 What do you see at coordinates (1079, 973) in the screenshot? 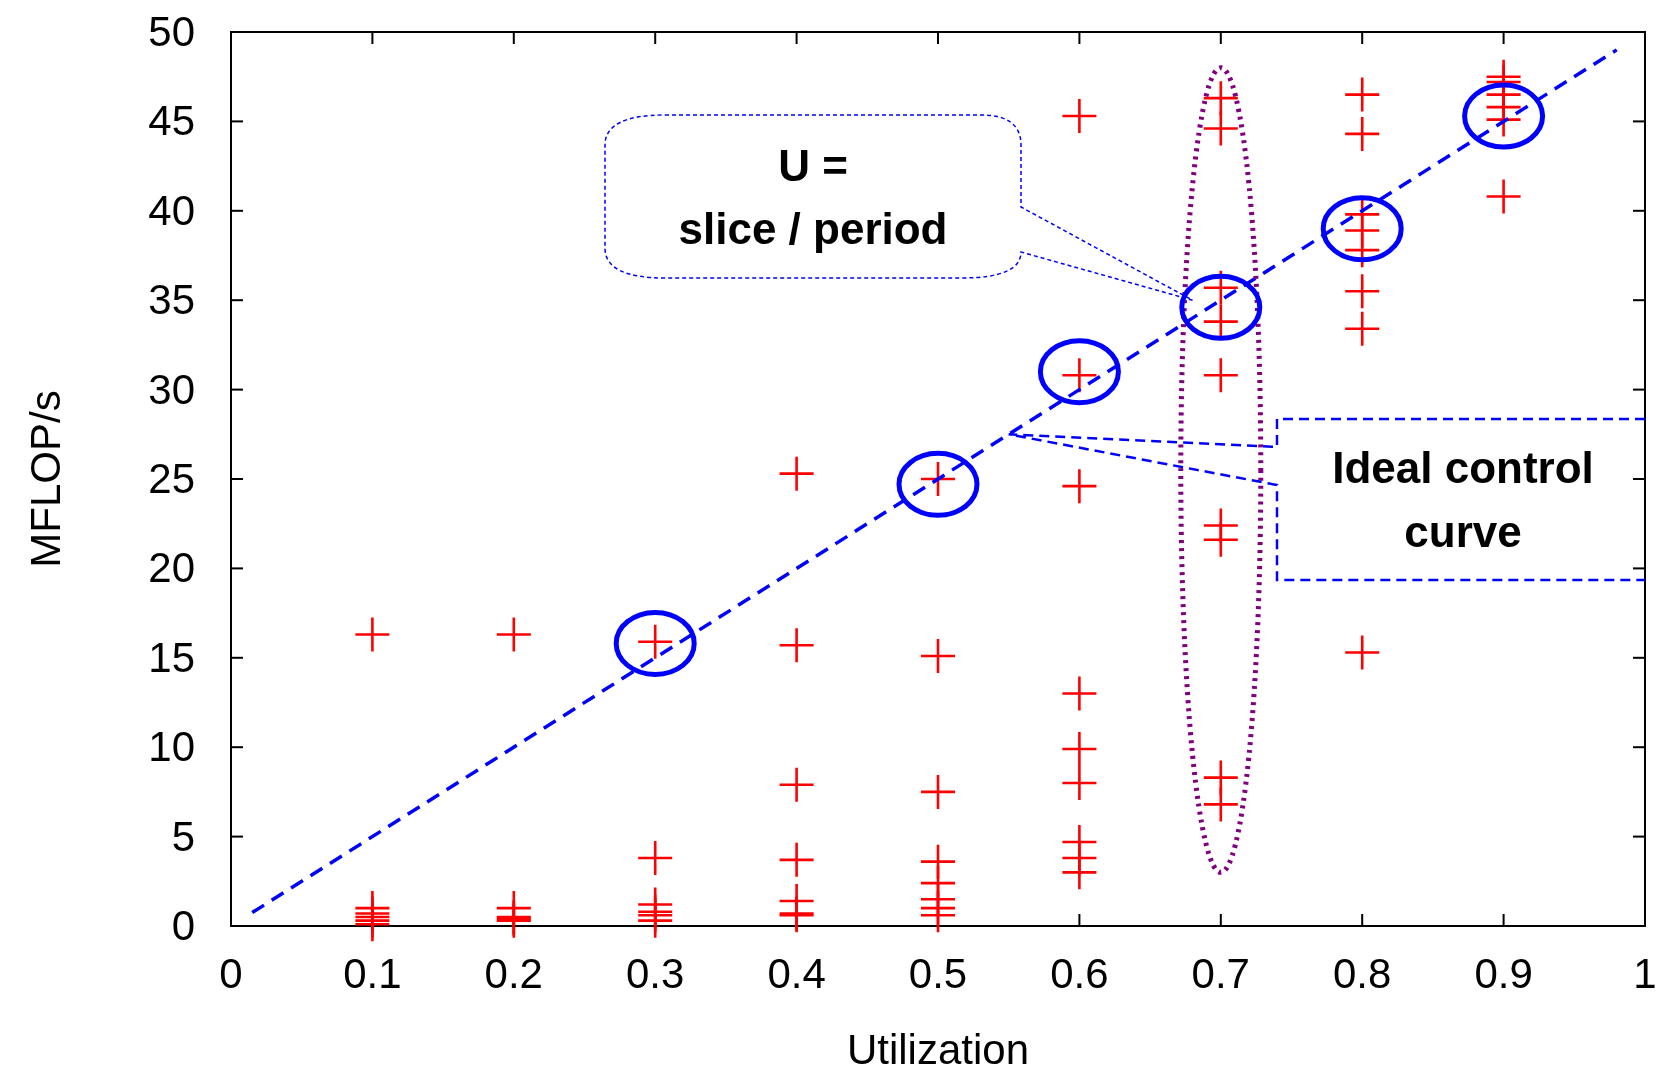
I see `x-tick-label: 0.6` at bounding box center [1079, 973].